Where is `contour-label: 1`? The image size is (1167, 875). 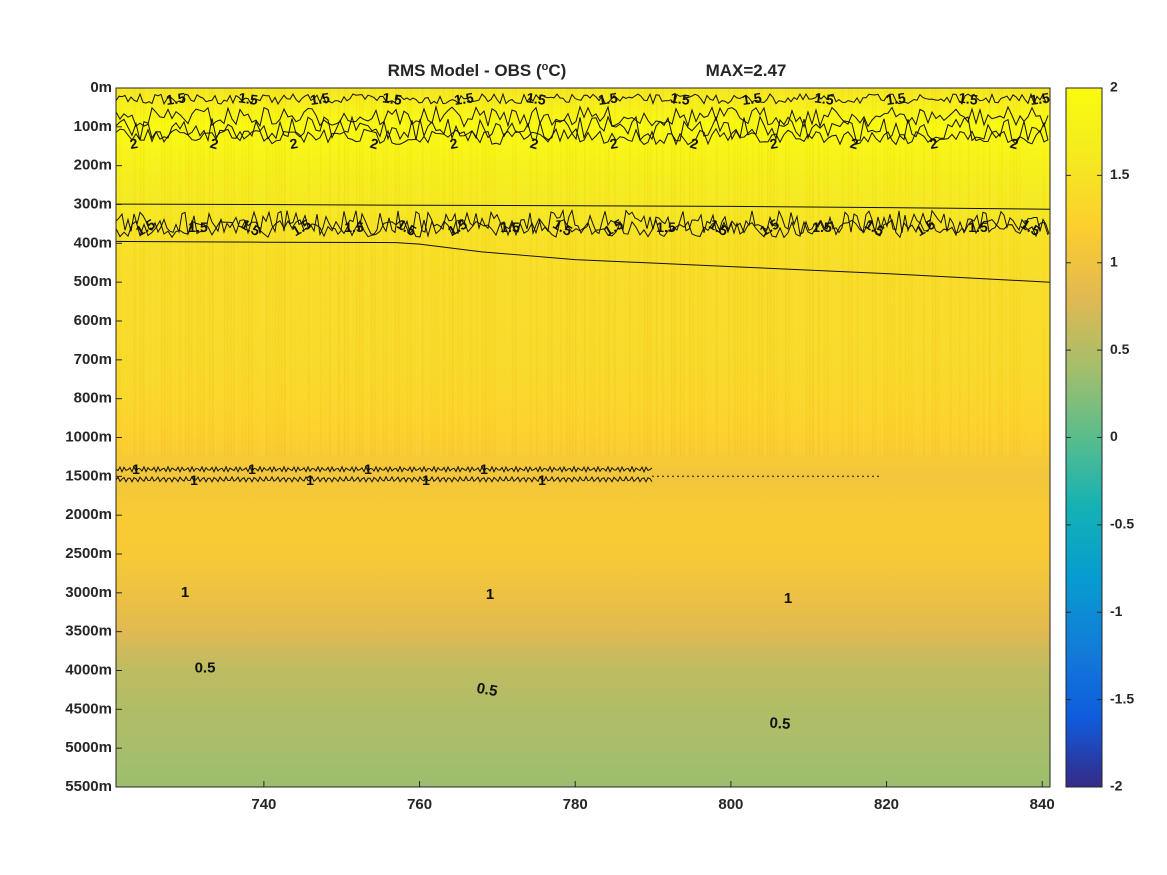
contour-label: 1 is located at coordinates (490, 594).